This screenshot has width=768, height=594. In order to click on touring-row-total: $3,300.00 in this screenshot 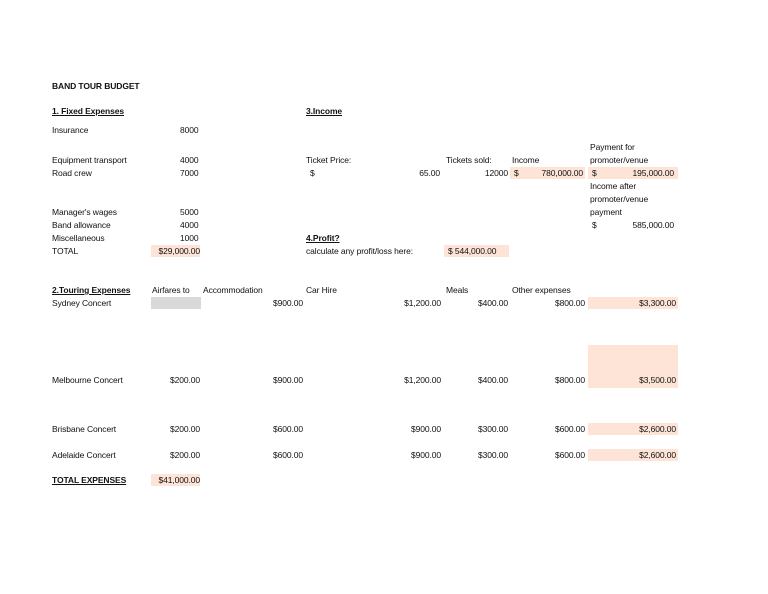, I will do `click(633, 303)`.